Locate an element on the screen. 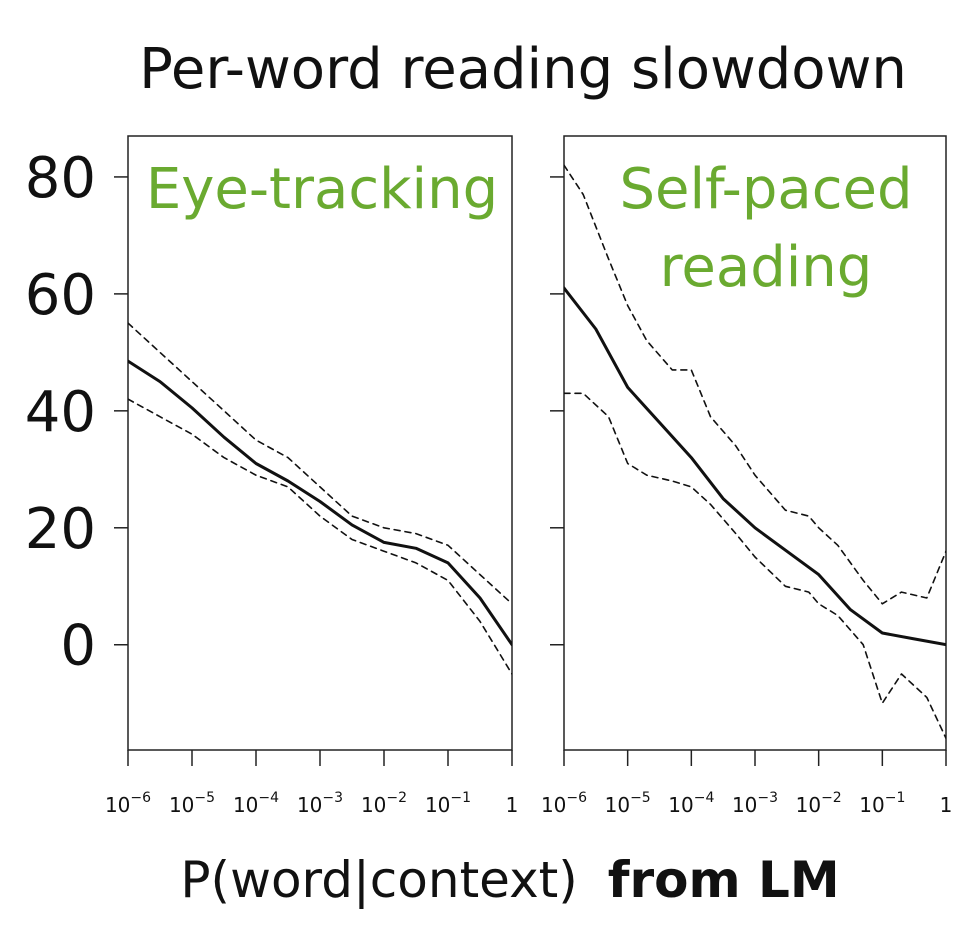  x-axis-label-plain: P(word|context) is located at coordinates (378, 880).